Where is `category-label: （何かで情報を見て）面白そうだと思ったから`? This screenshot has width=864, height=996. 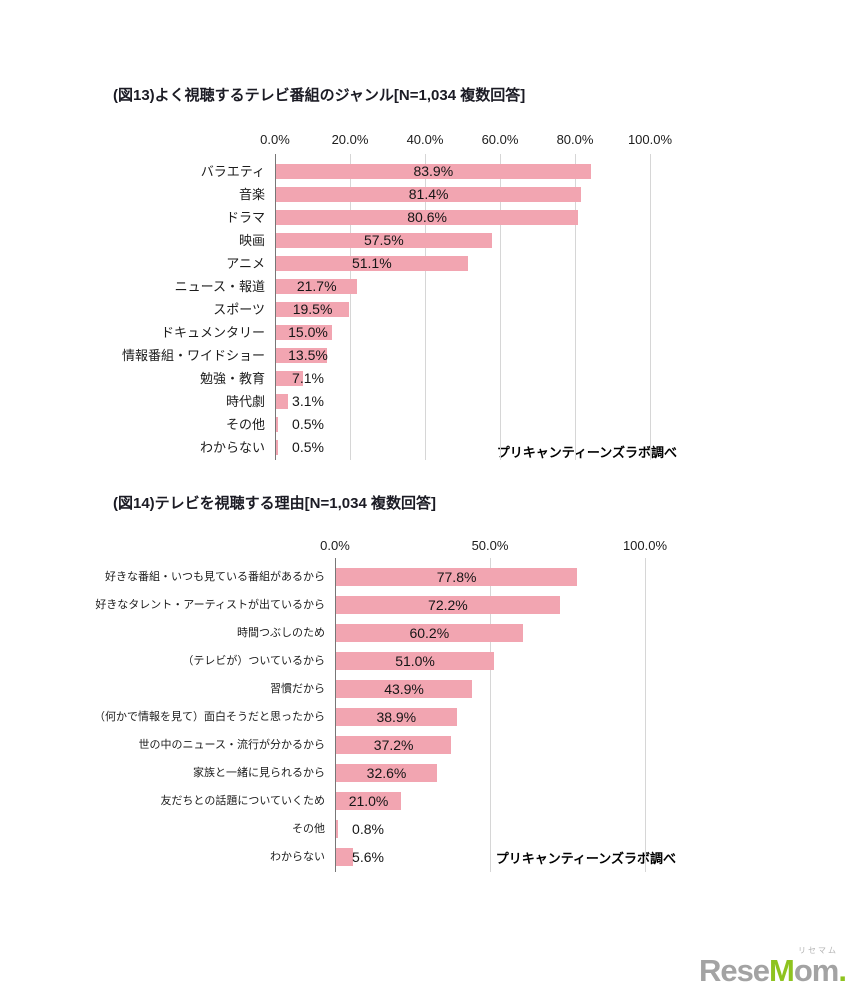
category-label: （何かで情報を見て）面白そうだと思ったから is located at coordinates (209, 717).